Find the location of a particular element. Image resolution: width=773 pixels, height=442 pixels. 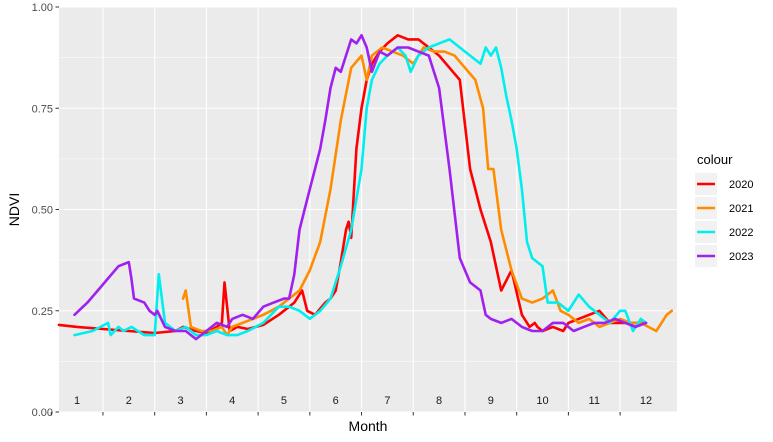

month-label: 4 is located at coordinates (232, 401).